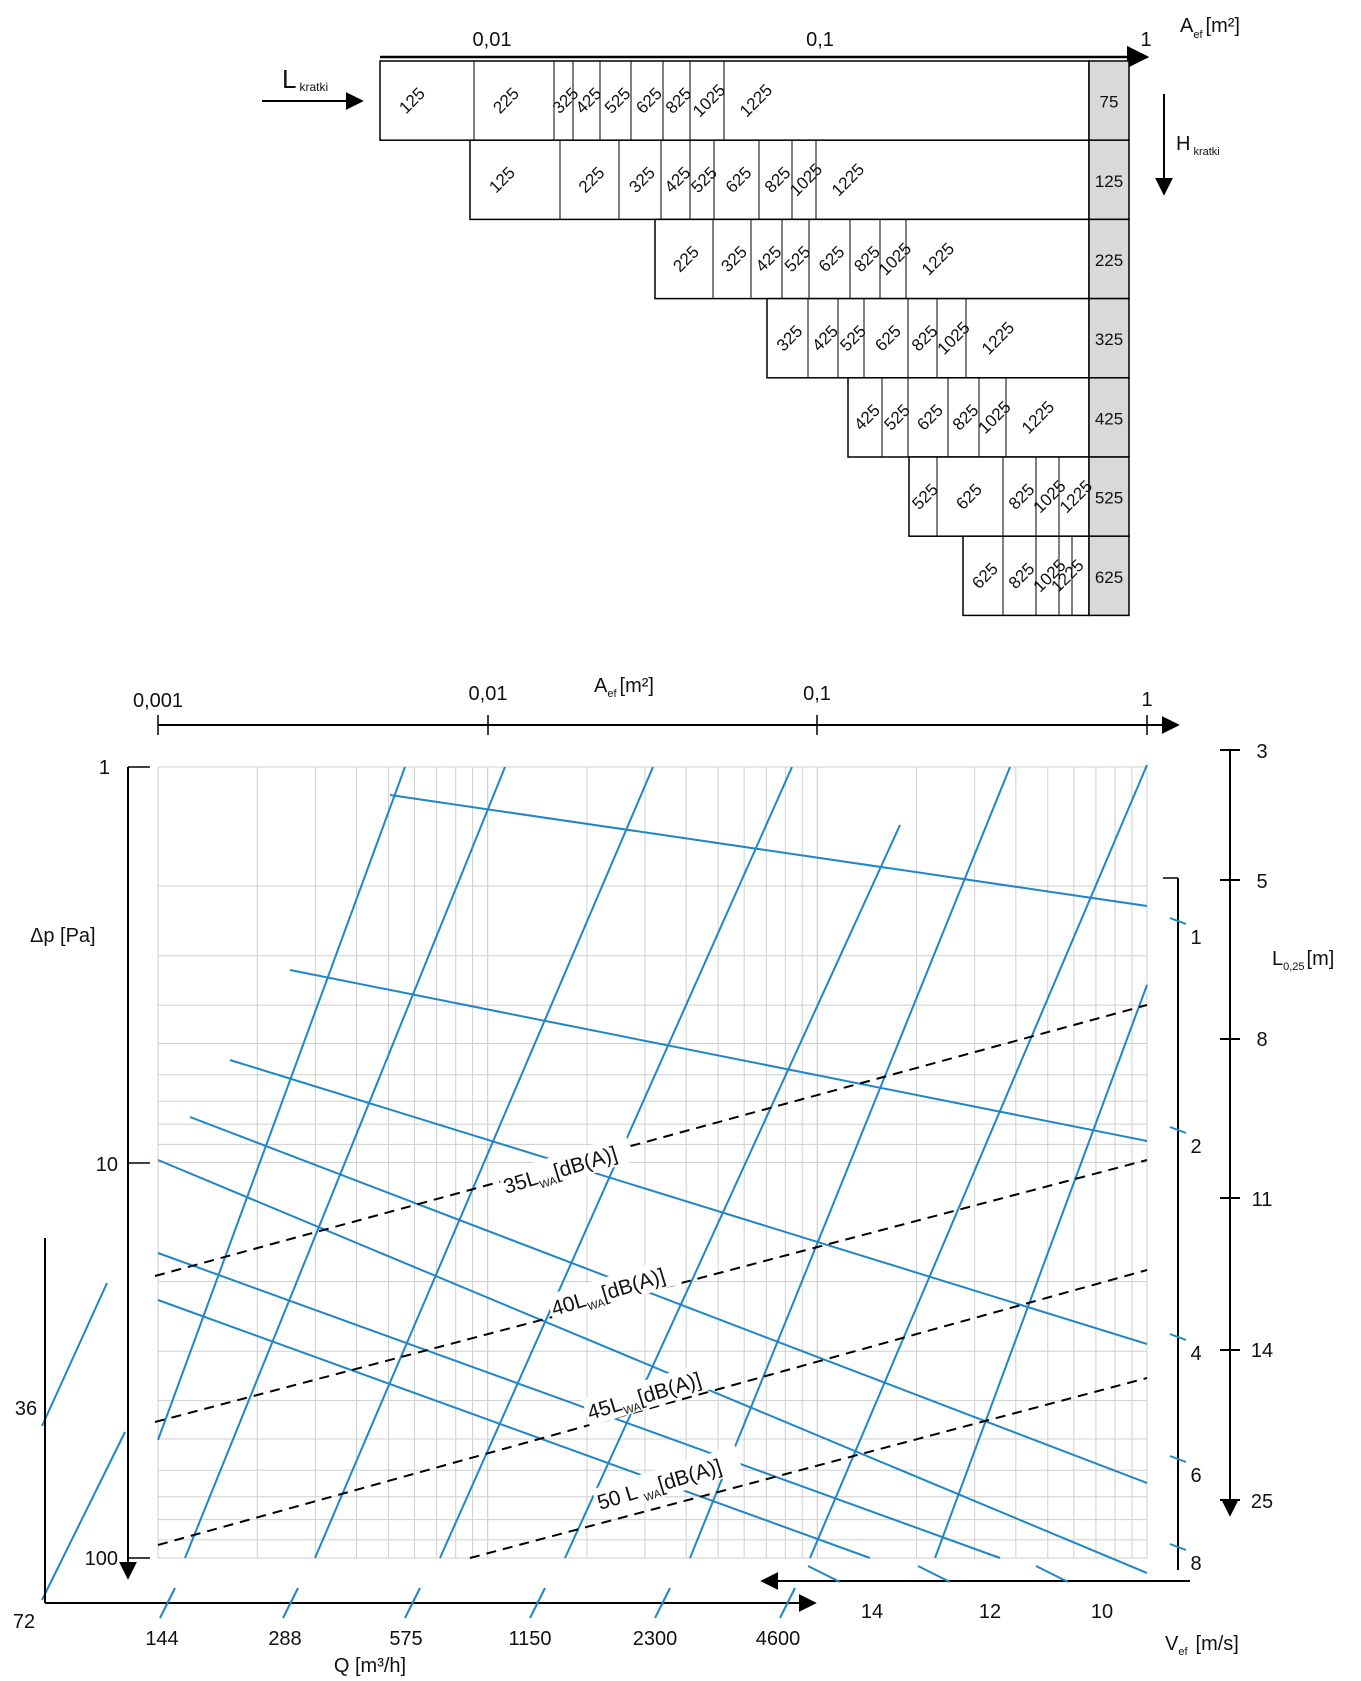 Image resolution: width=1361 pixels, height=1681 pixels. Describe the element at coordinates (1195, 1476) in the screenshot. I see `right-inner-tick-label: 6` at that location.